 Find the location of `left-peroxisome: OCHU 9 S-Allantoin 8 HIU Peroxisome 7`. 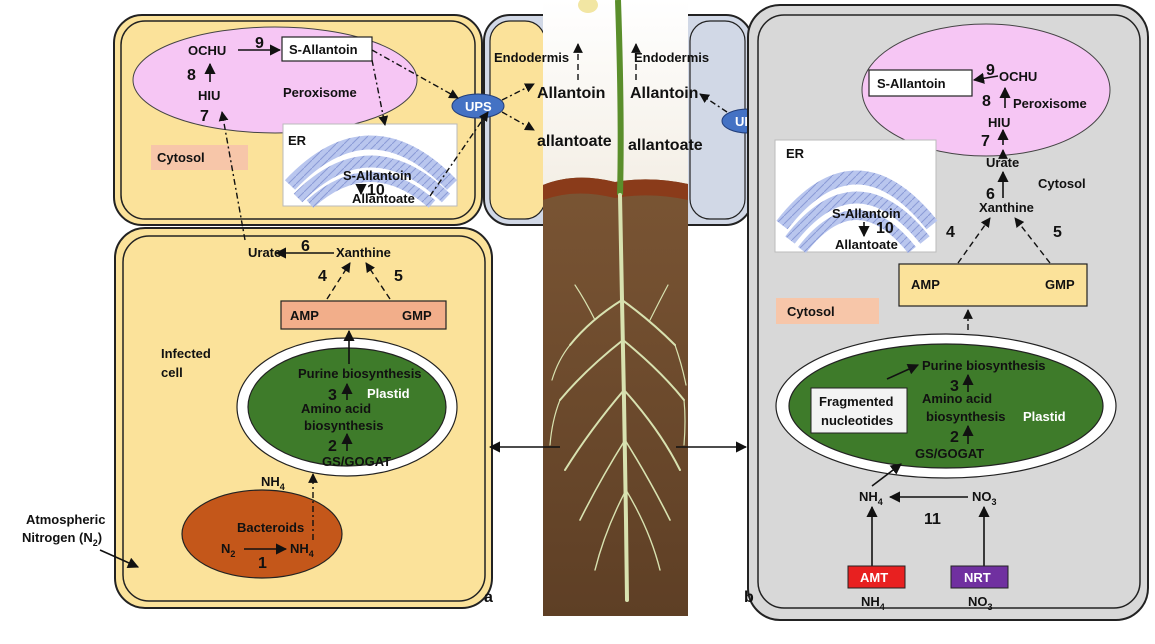

left-peroxisome: OCHU 9 S-Allantoin 8 HIU Peroxisome 7 is located at coordinates (275, 80).